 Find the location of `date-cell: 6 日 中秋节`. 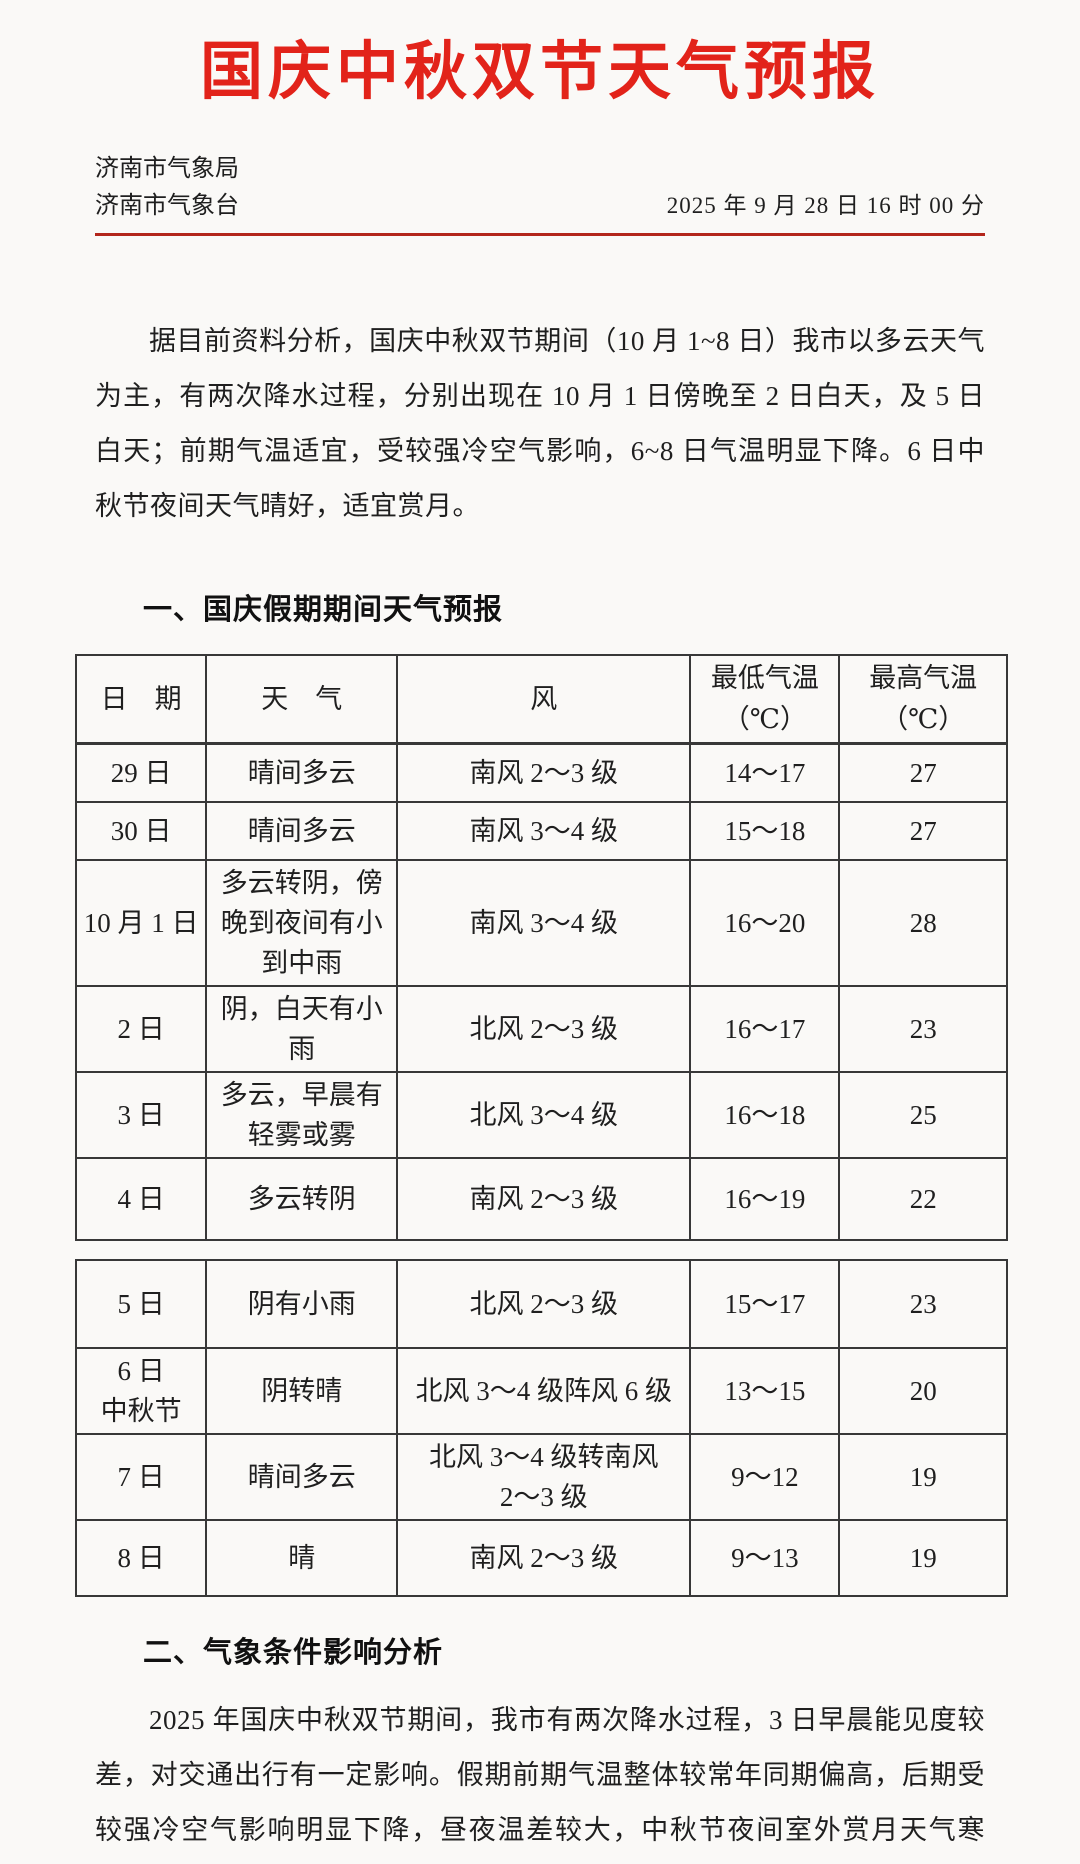

date-cell: 6 日 中秋节 is located at coordinates (141, 1390).